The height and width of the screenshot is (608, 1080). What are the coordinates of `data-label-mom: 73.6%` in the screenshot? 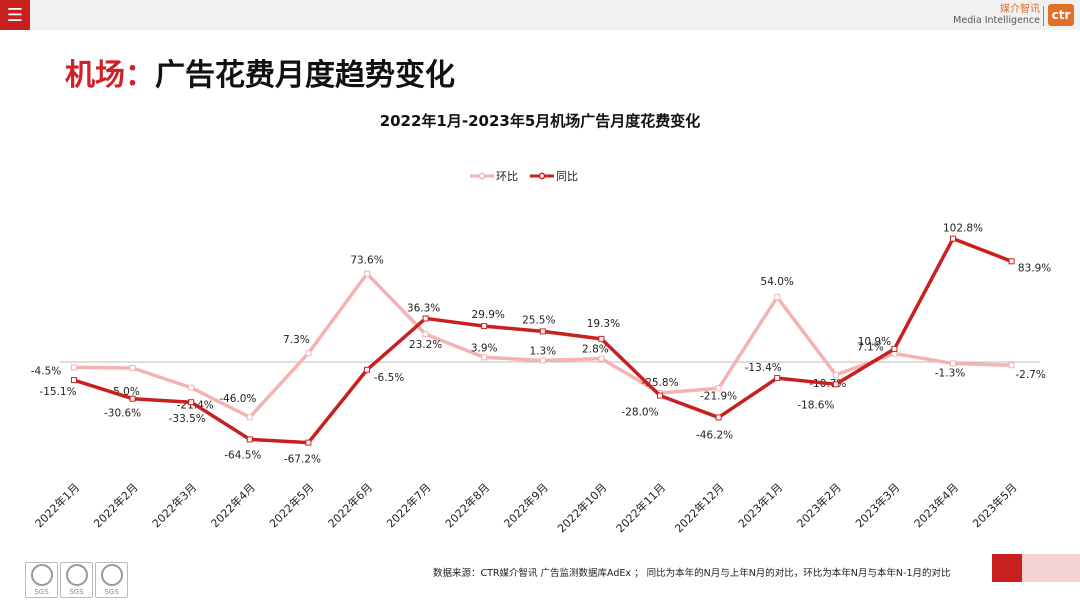 It's located at (366, 261).